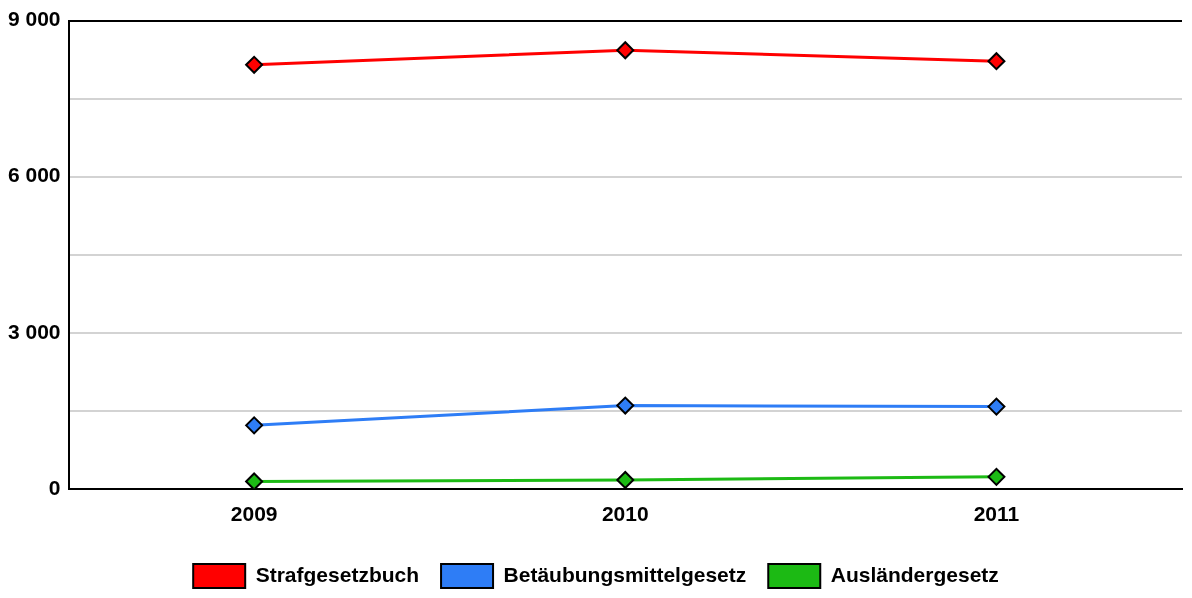  Describe the element at coordinates (34, 19) in the screenshot. I see `y-tick-label: 9 000` at that location.